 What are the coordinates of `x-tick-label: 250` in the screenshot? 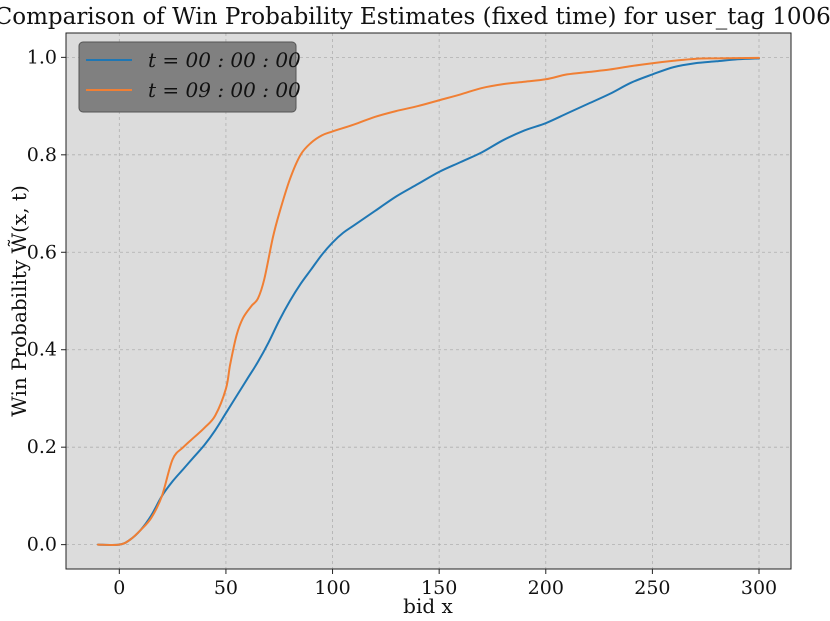 It's located at (652, 588).